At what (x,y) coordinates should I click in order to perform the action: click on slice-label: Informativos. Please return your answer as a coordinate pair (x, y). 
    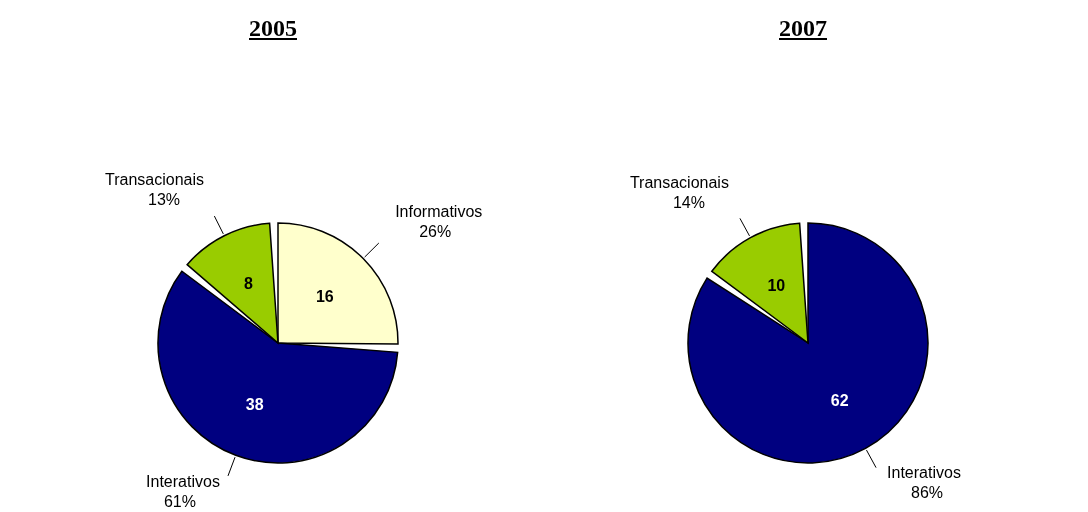
    Looking at the image, I should click on (439, 211).